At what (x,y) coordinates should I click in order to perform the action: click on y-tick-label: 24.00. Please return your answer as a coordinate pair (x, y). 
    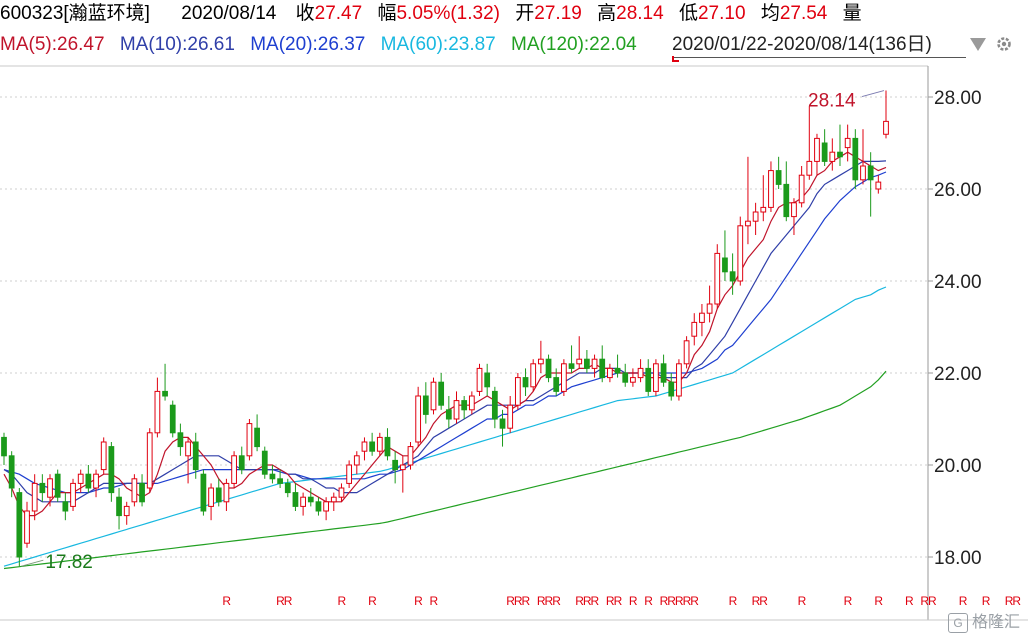
    Looking at the image, I should click on (958, 282).